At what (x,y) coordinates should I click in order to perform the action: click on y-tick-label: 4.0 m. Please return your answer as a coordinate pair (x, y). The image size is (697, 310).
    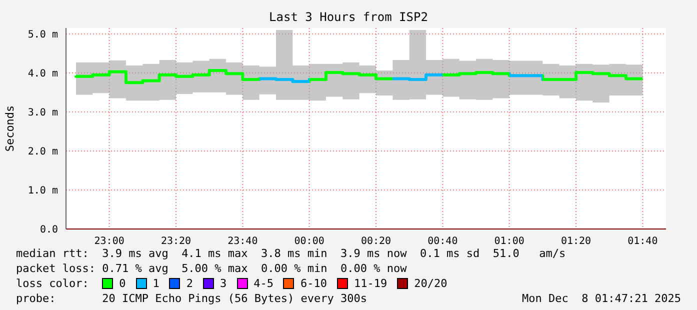
    Looking at the image, I should click on (43, 74).